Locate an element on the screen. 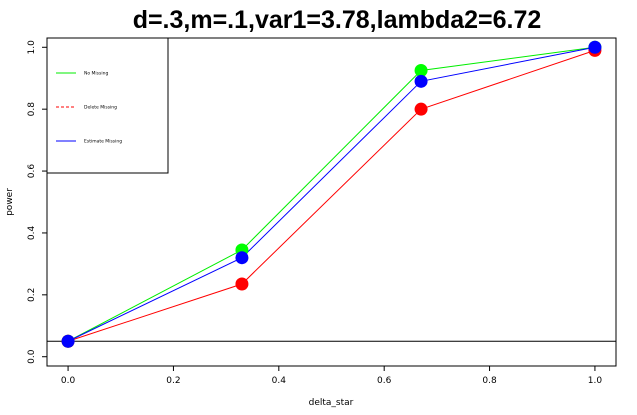  chart-title: d=.3,m=.1,var1=3.78,lambda2=6.72 is located at coordinates (337, 20).